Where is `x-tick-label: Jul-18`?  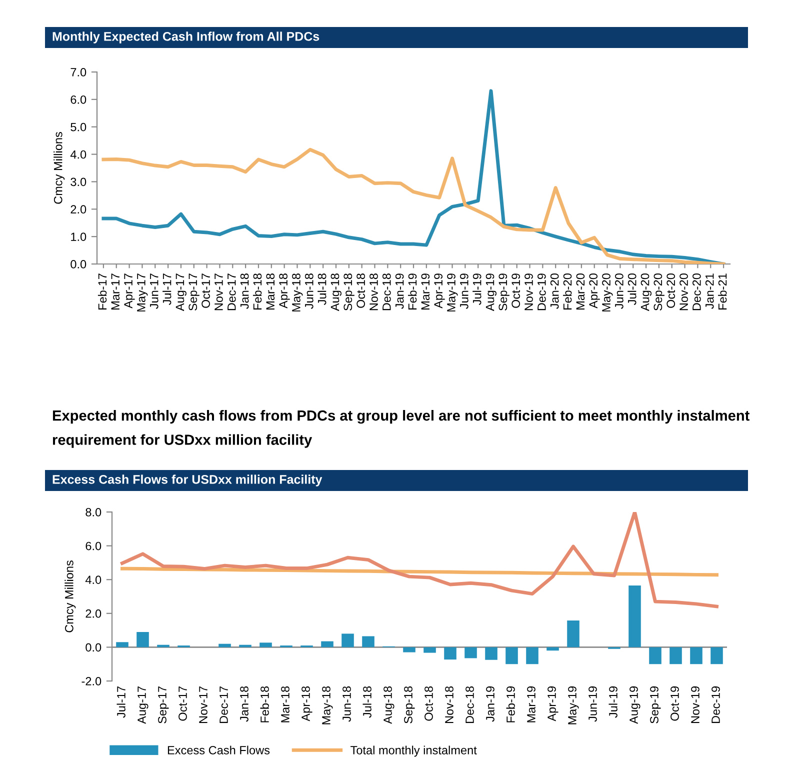 x-tick-label: Jul-18 is located at coordinates (367, 702).